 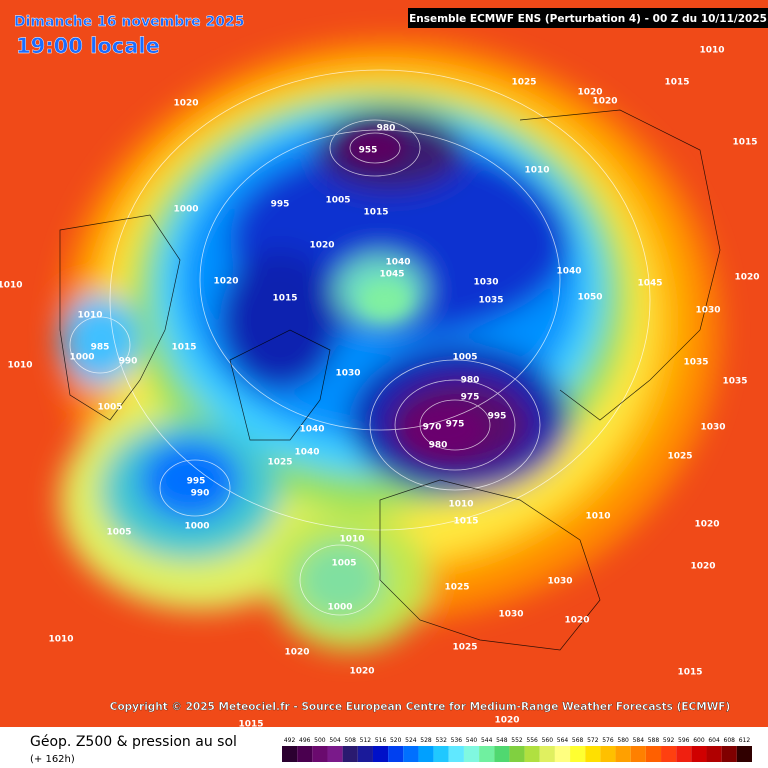 What do you see at coordinates (608, 740) in the screenshot?
I see `colorbar-label: 576` at bounding box center [608, 740].